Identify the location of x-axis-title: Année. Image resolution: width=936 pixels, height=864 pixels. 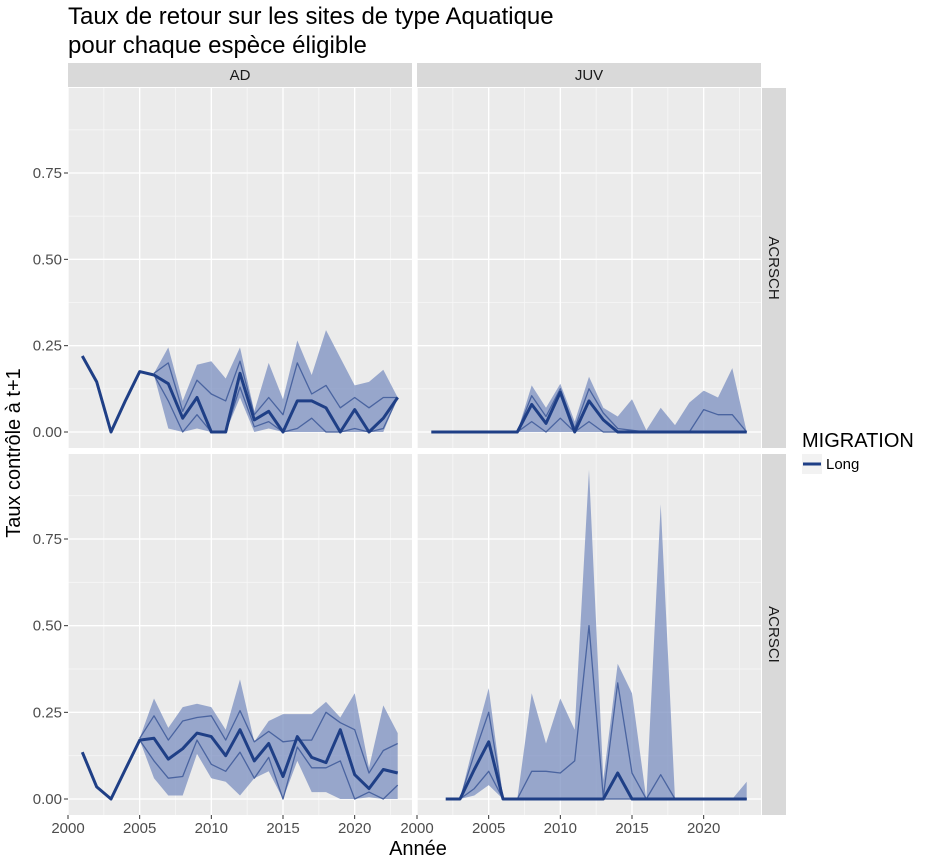
(418, 849).